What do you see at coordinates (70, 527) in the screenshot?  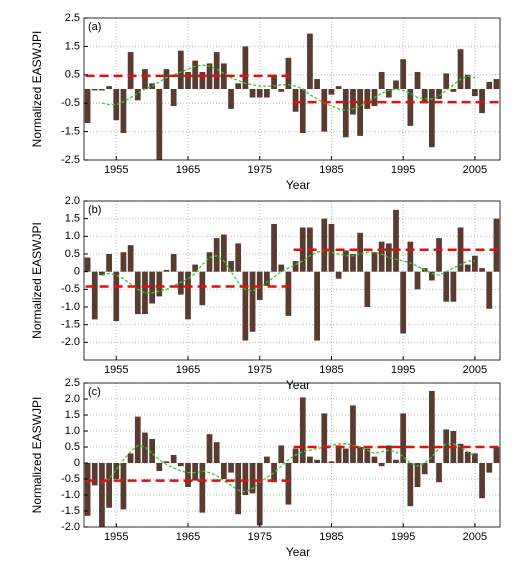 I see `y-tick-label: -2.0` at bounding box center [70, 527].